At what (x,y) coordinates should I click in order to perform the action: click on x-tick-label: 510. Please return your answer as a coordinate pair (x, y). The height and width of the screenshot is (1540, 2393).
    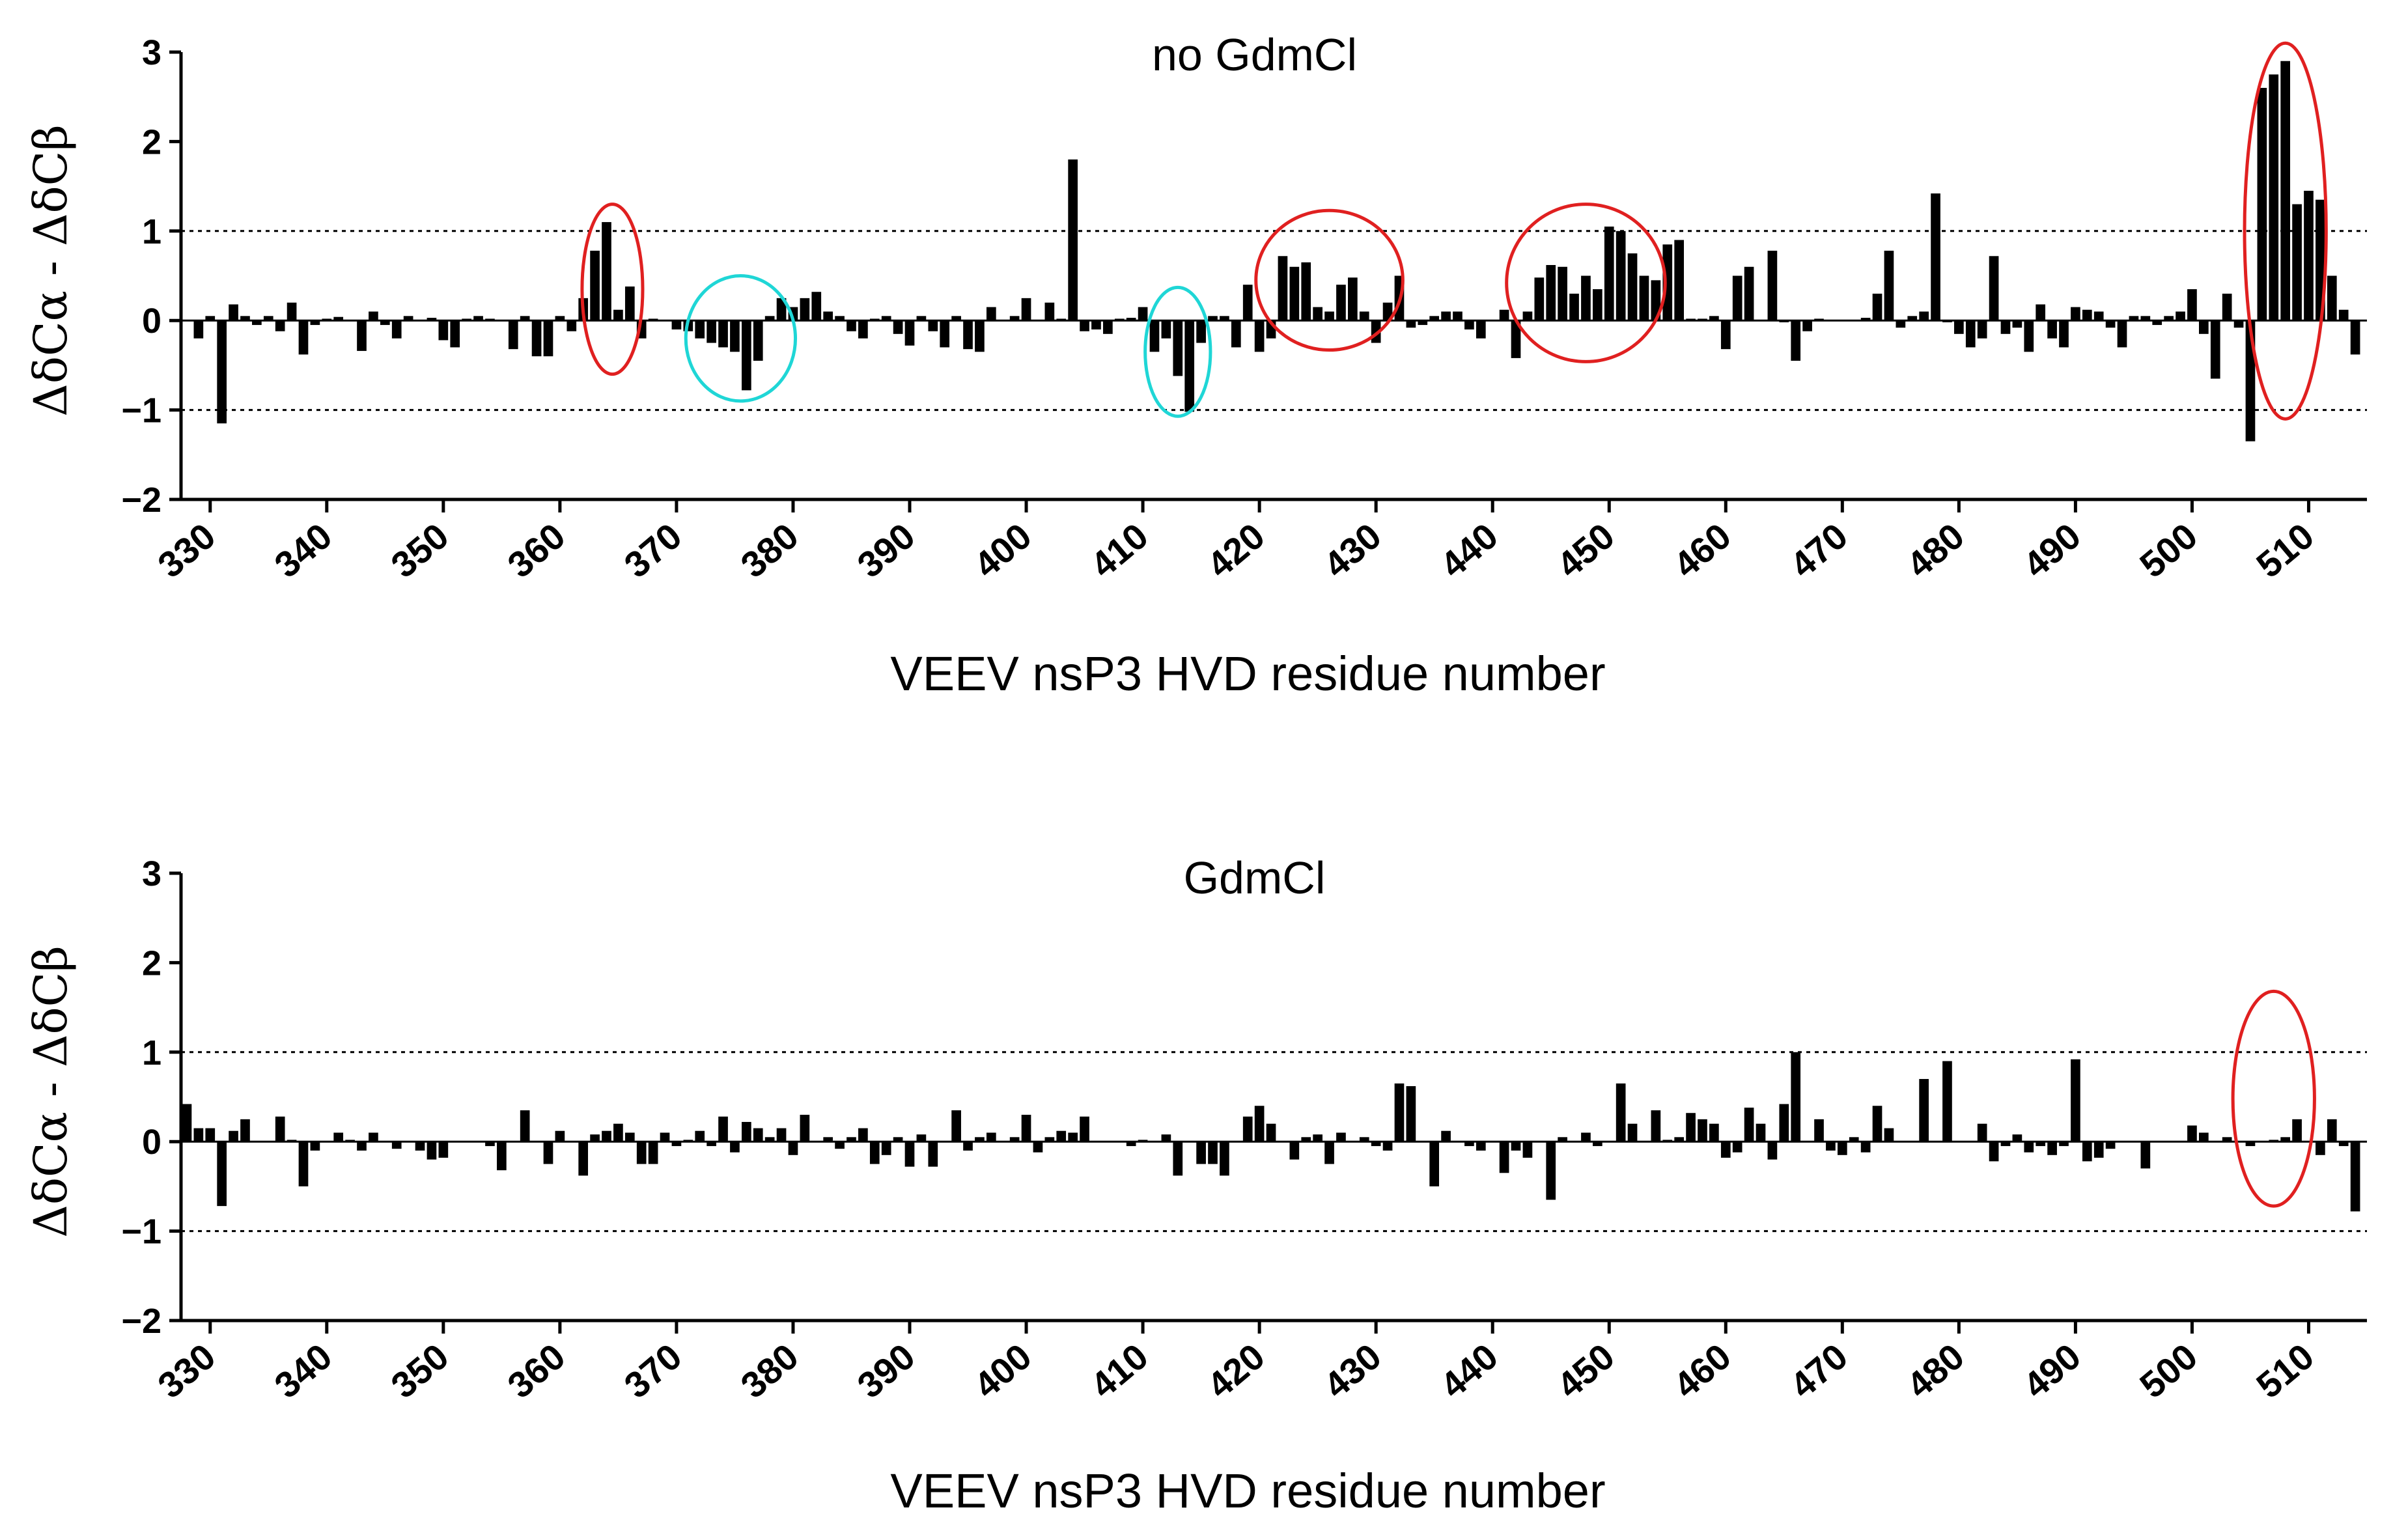
    Looking at the image, I should click on (2284, 550).